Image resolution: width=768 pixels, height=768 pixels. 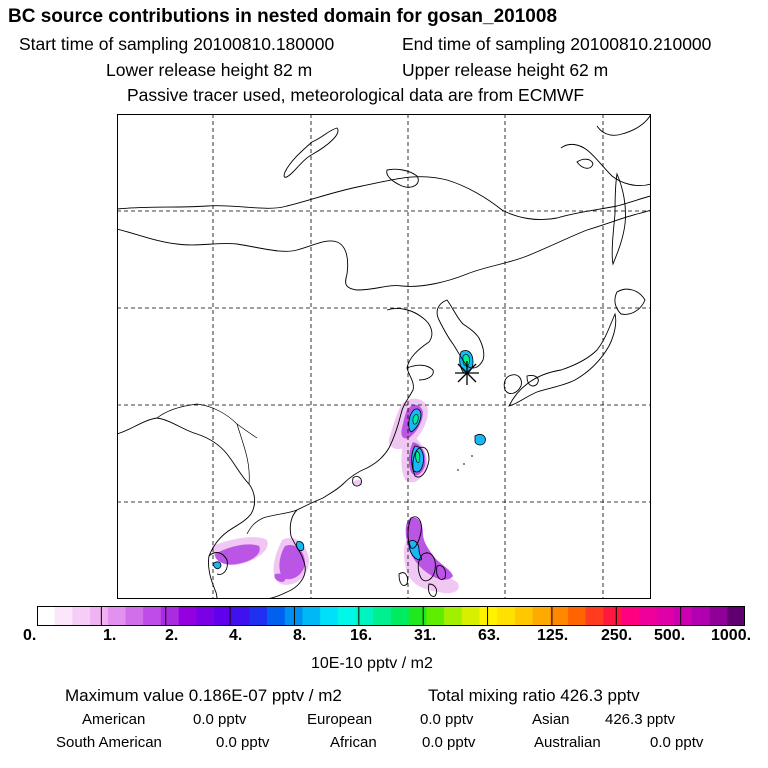 What do you see at coordinates (110, 635) in the screenshot?
I see `colorbar-tick-label: 1.` at bounding box center [110, 635].